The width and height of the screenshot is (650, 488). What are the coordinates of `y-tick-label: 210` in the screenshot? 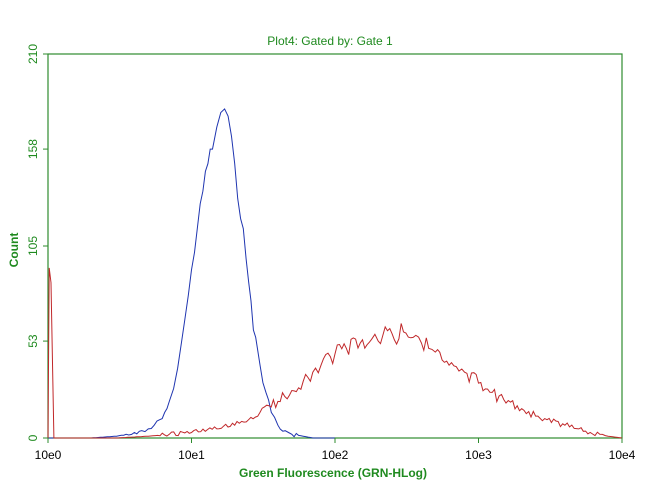 It's located at (33, 54).